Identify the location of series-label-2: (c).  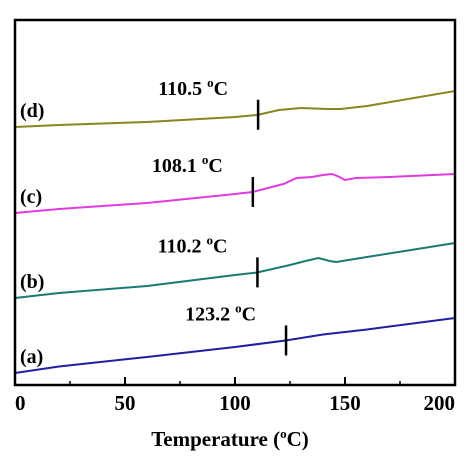
(31, 197).